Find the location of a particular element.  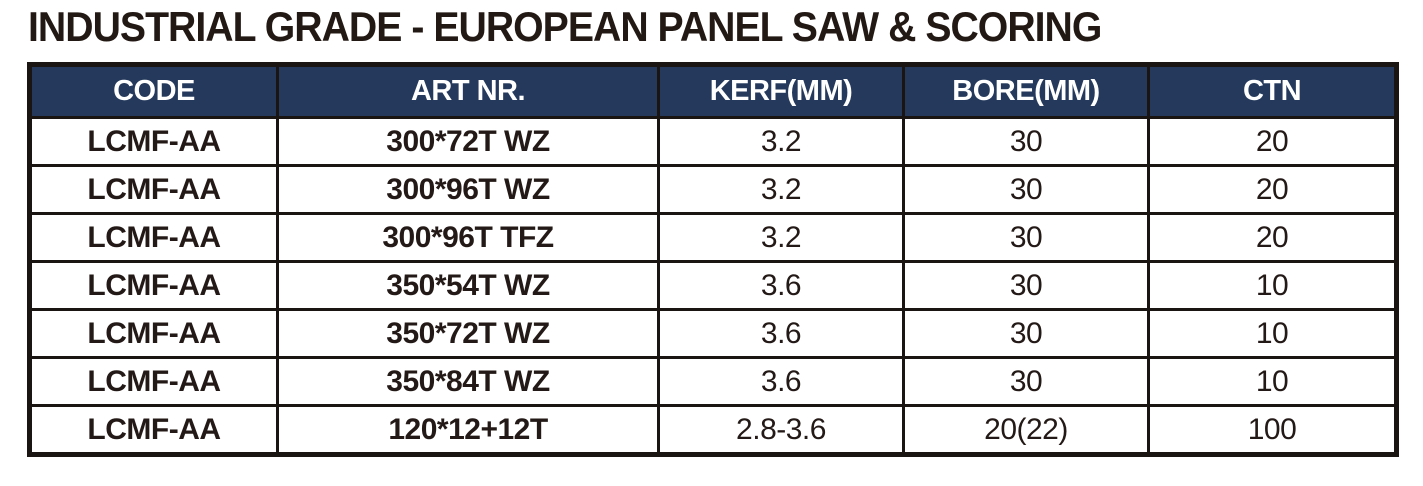

col-header-ctn: CTN is located at coordinates (1272, 91).